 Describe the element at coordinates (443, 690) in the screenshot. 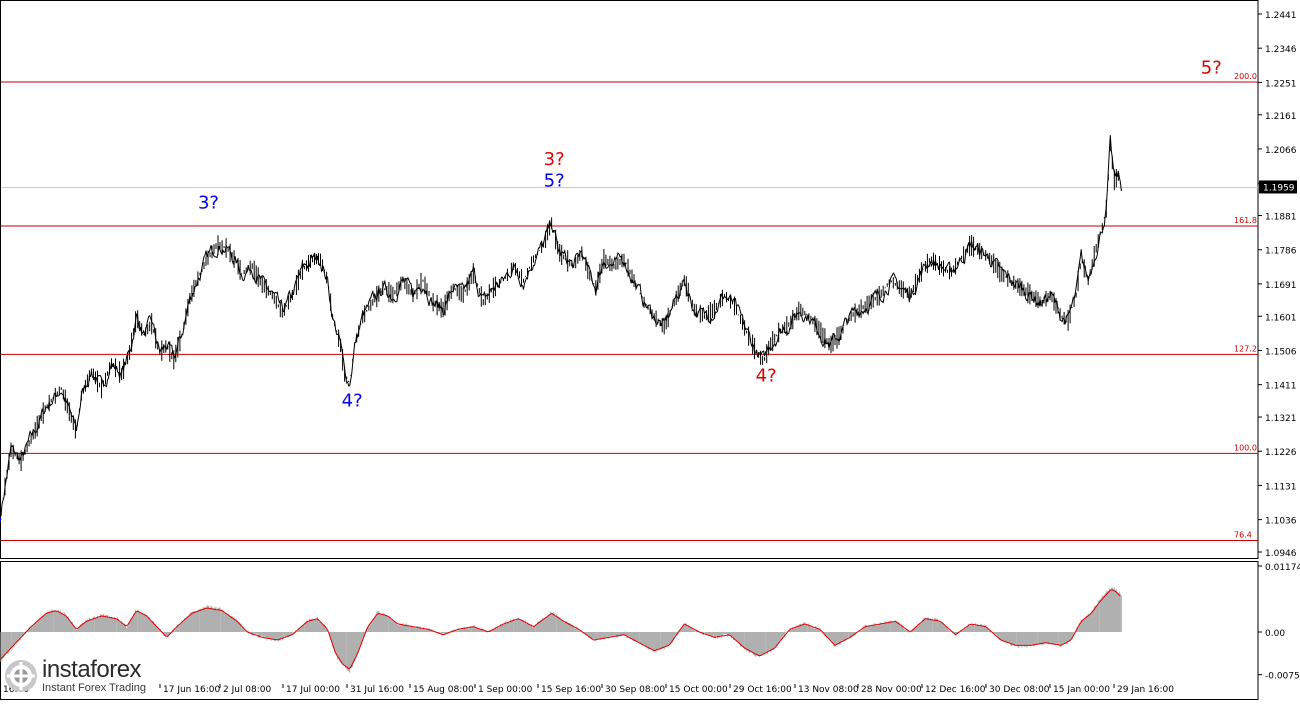

I see `time-axis-label: 15 Aug 08:00` at that location.